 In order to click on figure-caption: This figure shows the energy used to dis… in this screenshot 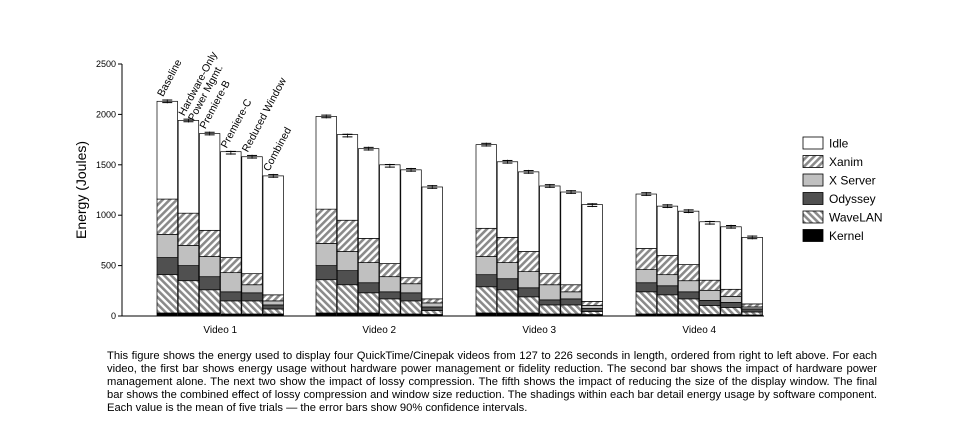, I will do `click(492, 382)`.